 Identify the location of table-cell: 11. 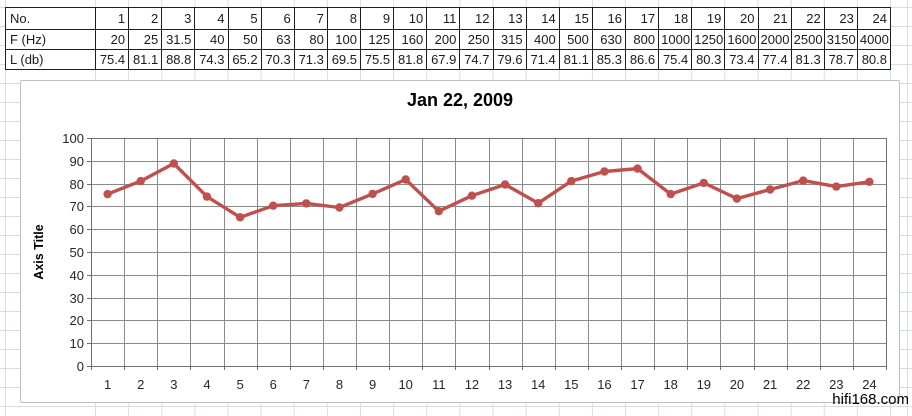
(443, 18).